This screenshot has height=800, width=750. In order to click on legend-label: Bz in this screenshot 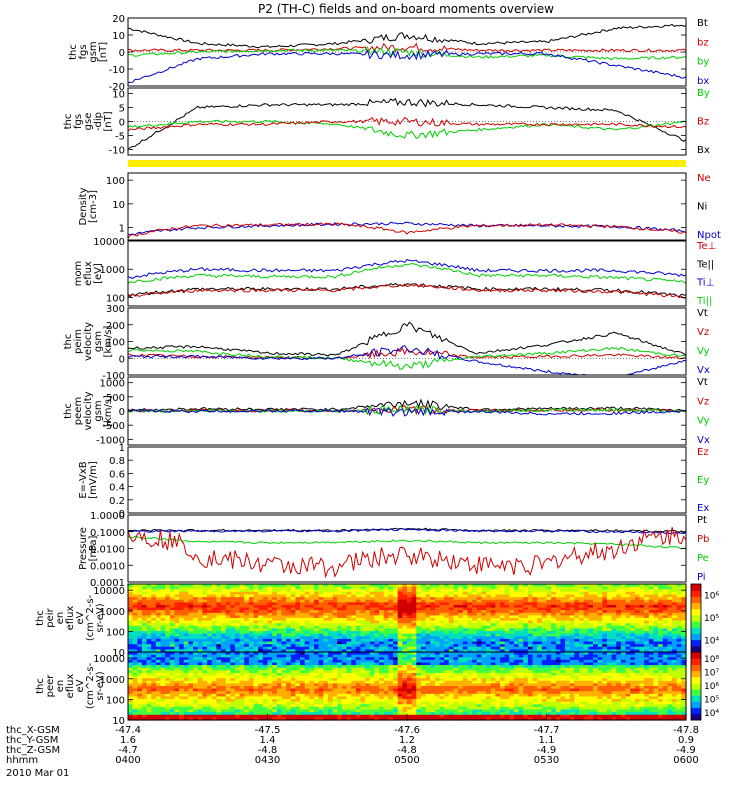, I will do `click(703, 122)`.